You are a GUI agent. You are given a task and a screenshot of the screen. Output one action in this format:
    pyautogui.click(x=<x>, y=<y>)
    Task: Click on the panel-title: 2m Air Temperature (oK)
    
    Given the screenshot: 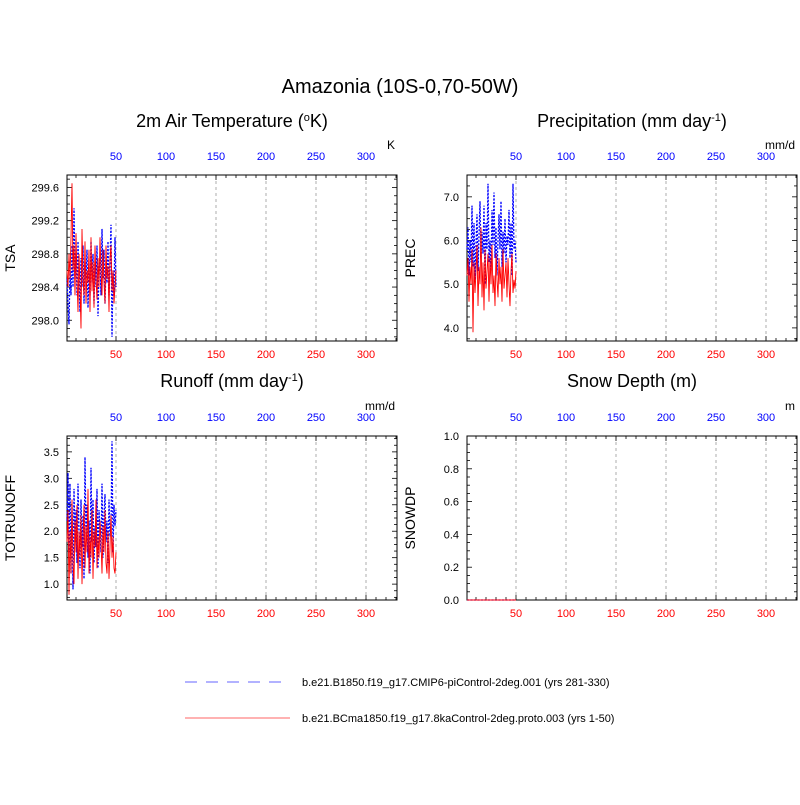 What is the action you would take?
    pyautogui.click(x=232, y=121)
    